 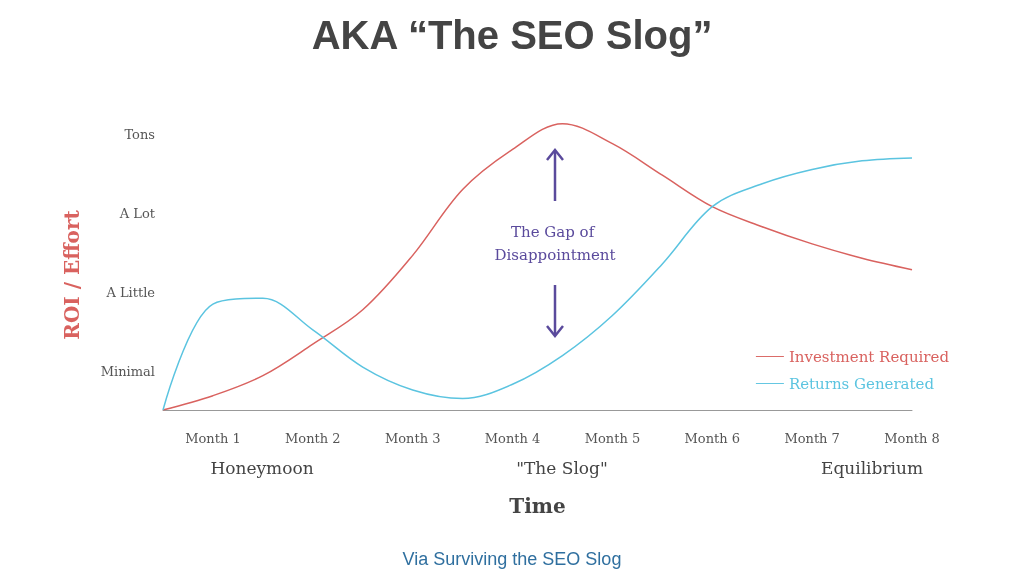 What do you see at coordinates (130, 292) in the screenshot?
I see `text: A Little` at bounding box center [130, 292].